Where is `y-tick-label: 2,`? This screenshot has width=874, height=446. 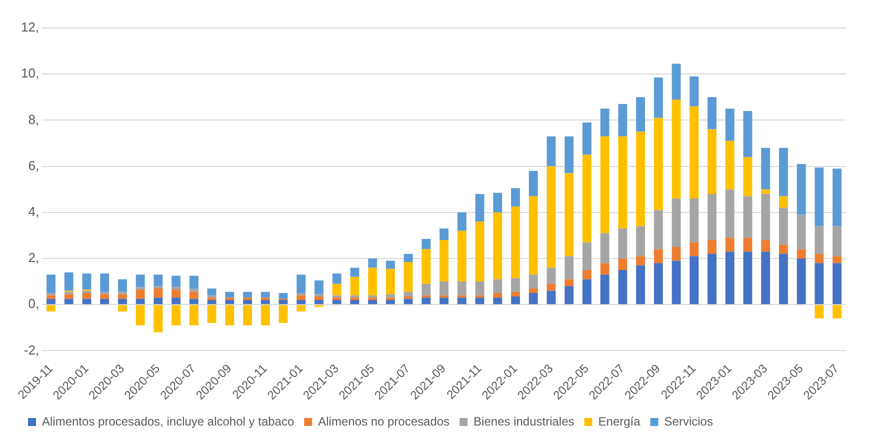
y-tick-label: 2, is located at coordinates (34, 258).